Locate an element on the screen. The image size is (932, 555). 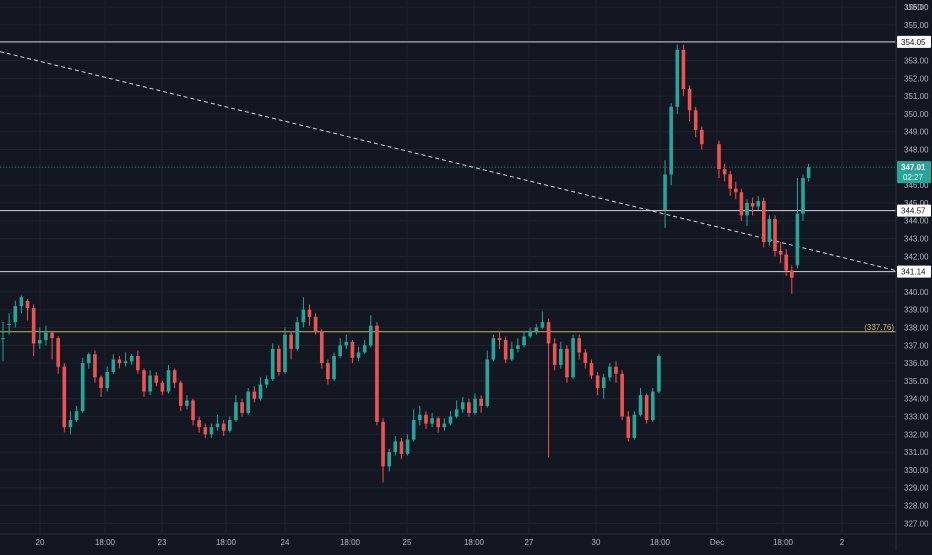
y-tick-label: 329.00 is located at coordinates (916, 488).